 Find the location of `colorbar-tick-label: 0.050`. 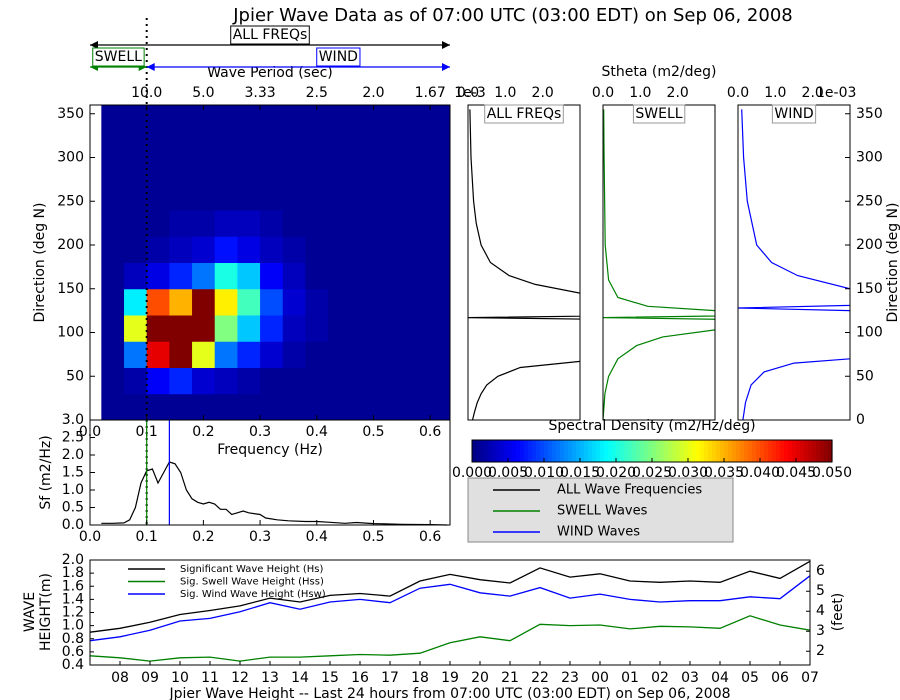

colorbar-tick-label: 0.050 is located at coordinates (832, 473).